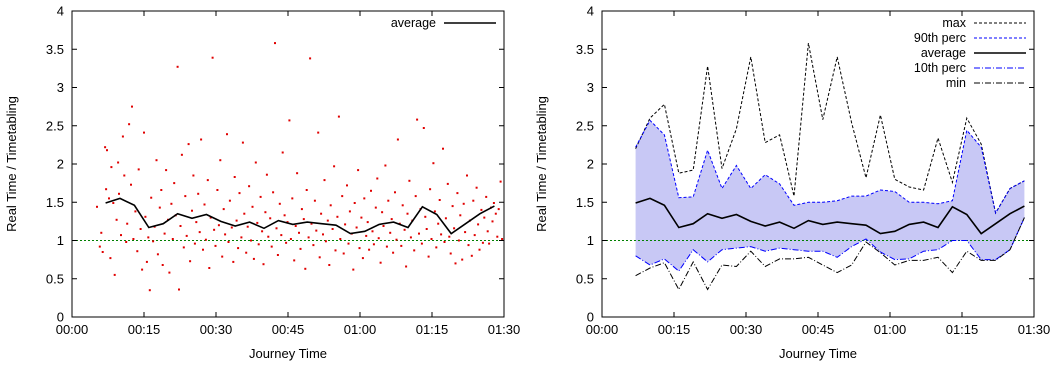 This screenshot has height=367, width=1059. What do you see at coordinates (956, 83) in the screenshot?
I see `legend-label: min` at bounding box center [956, 83].